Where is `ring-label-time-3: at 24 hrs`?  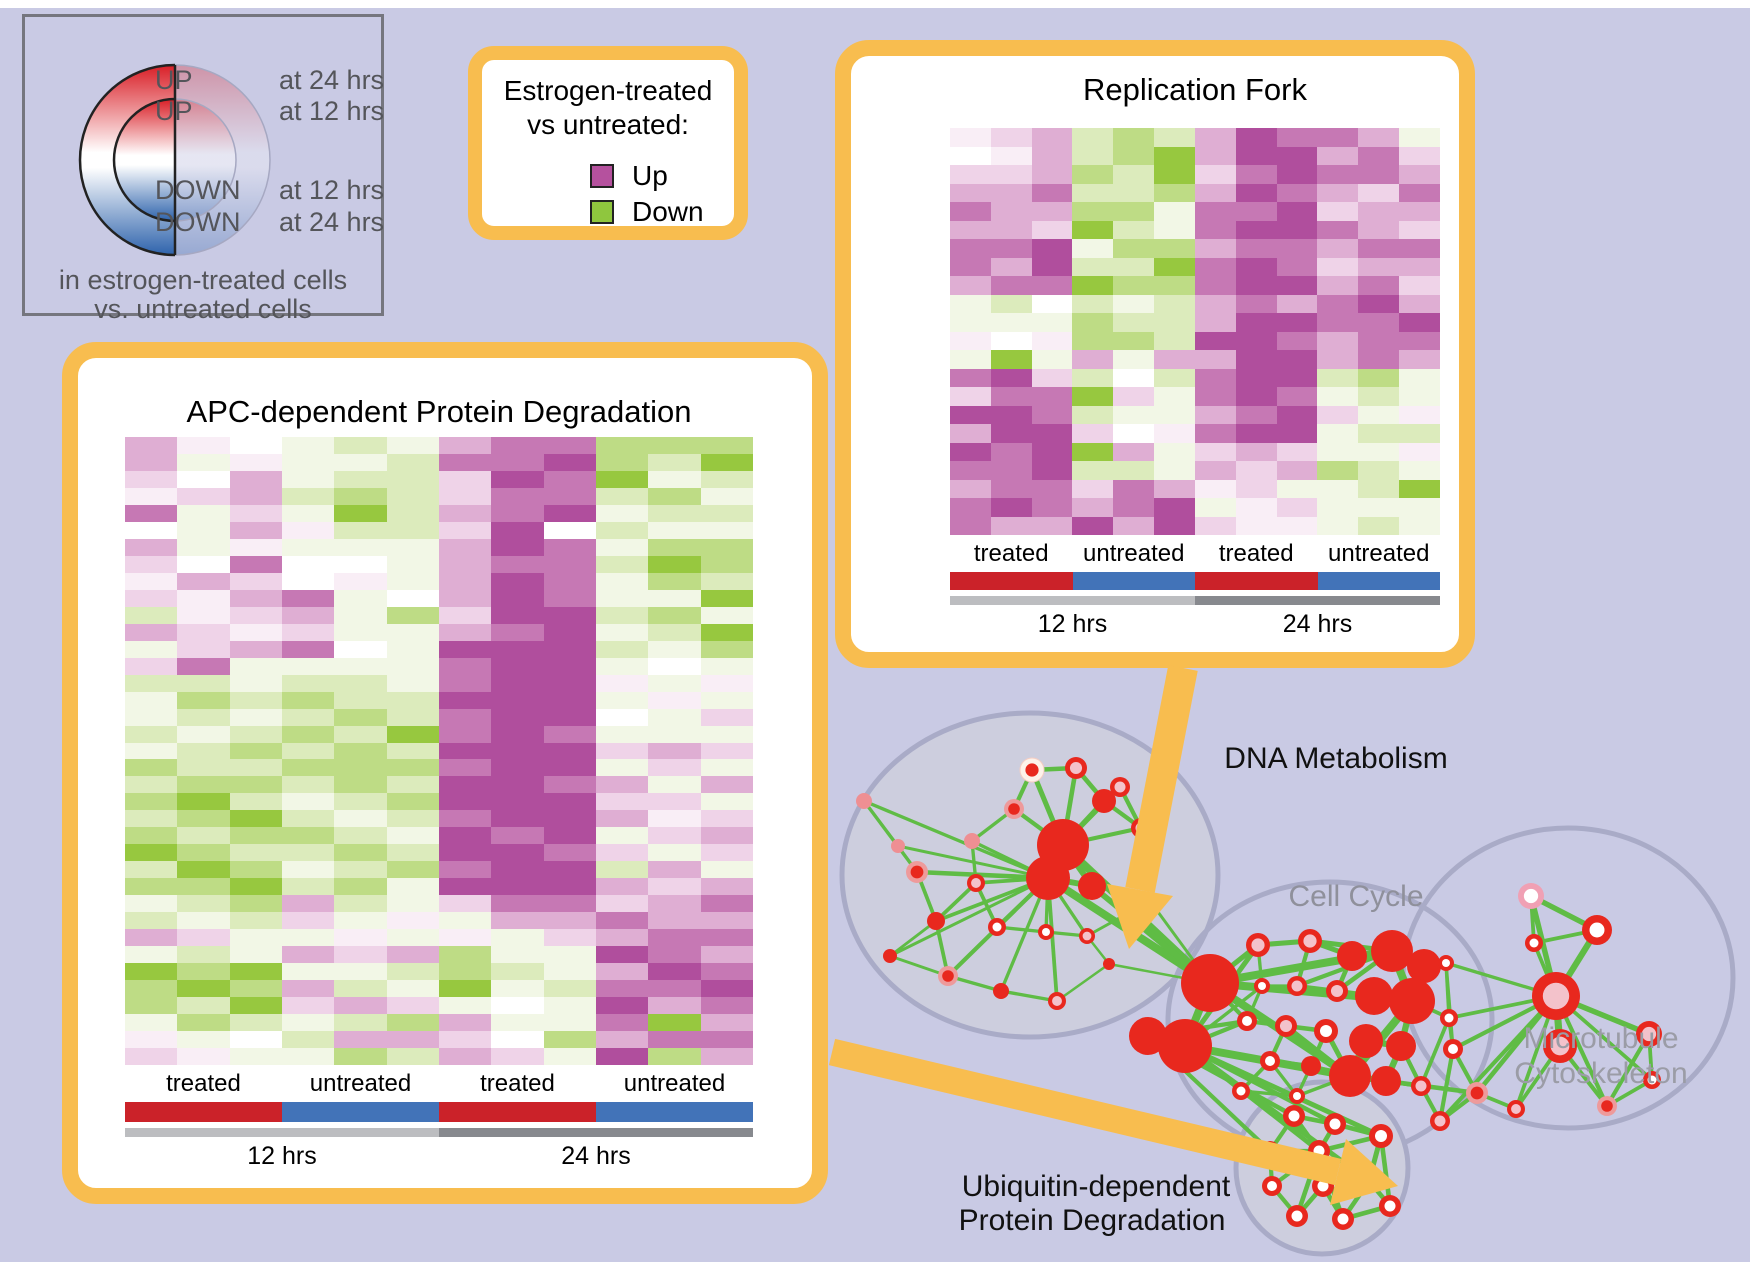
ring-label-time-3: at 24 hrs is located at coordinates (332, 222).